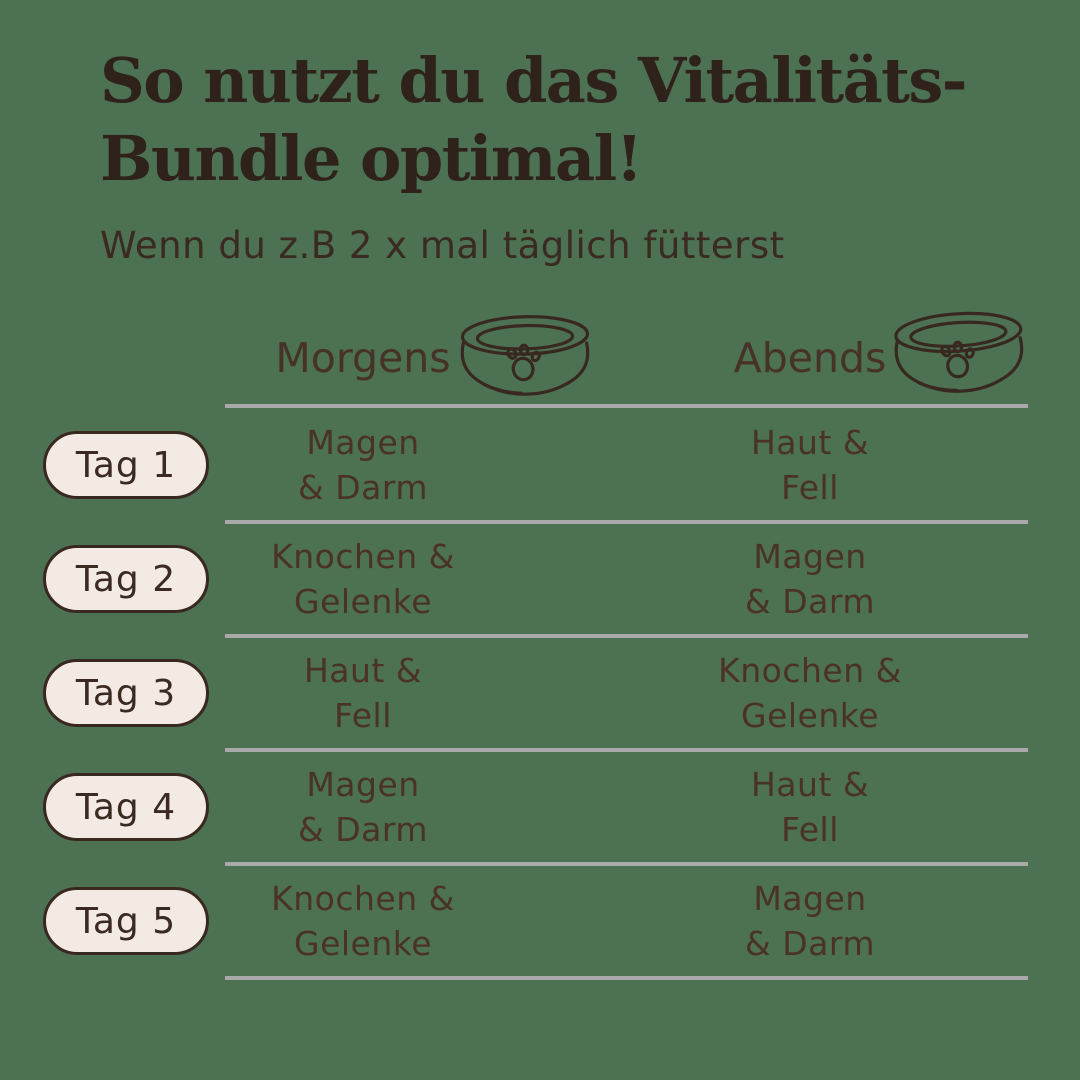  I want to click on day-pill: Tag 2, so click(126, 579).